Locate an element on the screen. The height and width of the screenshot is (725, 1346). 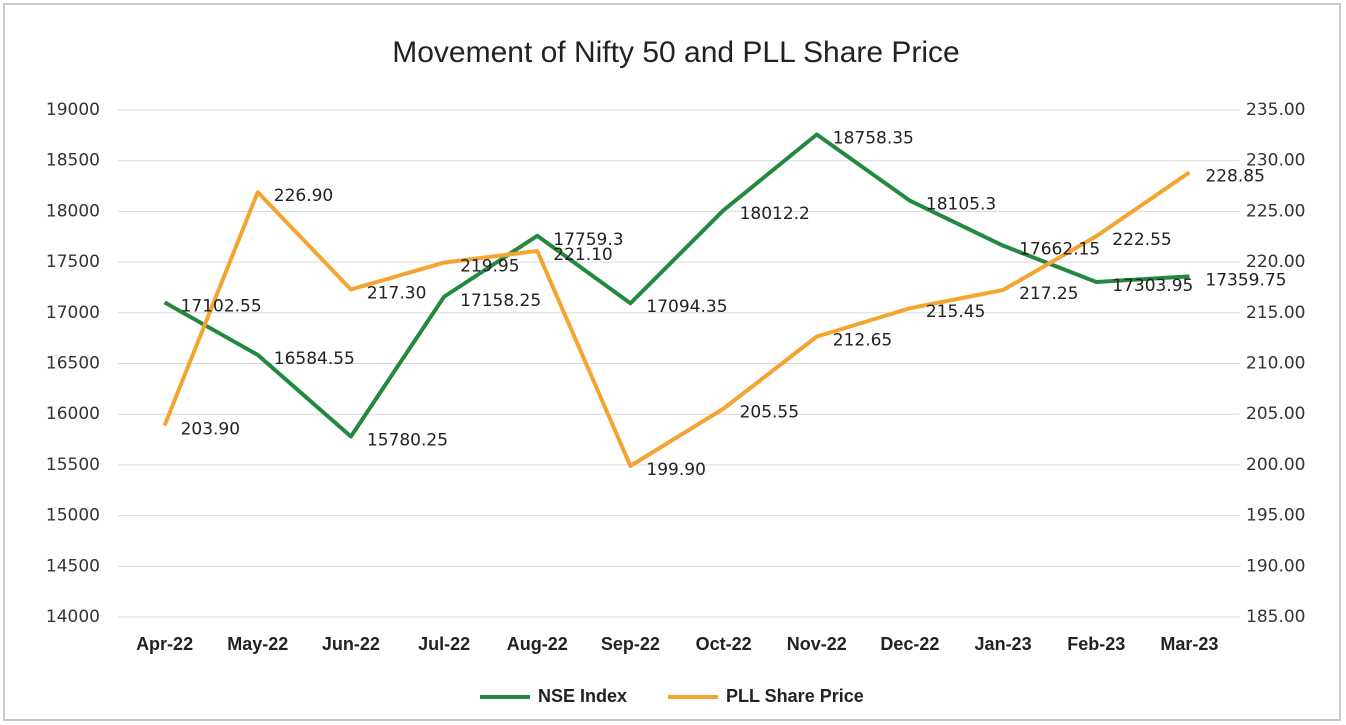
data-label: 16584.55 is located at coordinates (314, 359).